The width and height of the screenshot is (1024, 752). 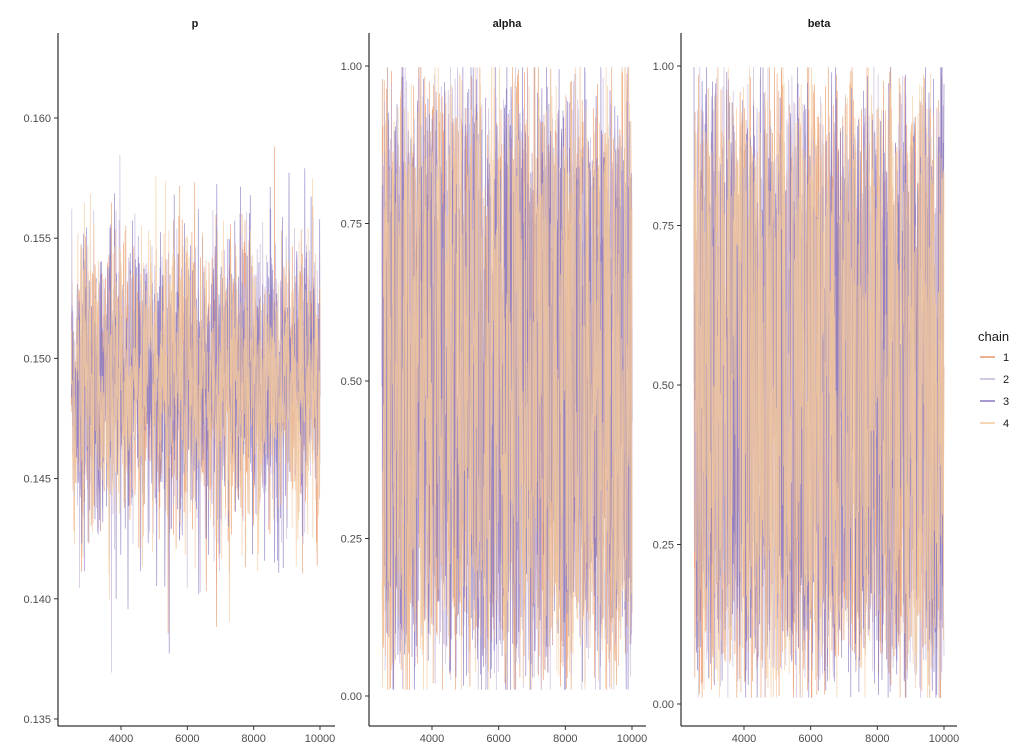 I want to click on y-tick-label: 0.145, so click(x=37, y=480).